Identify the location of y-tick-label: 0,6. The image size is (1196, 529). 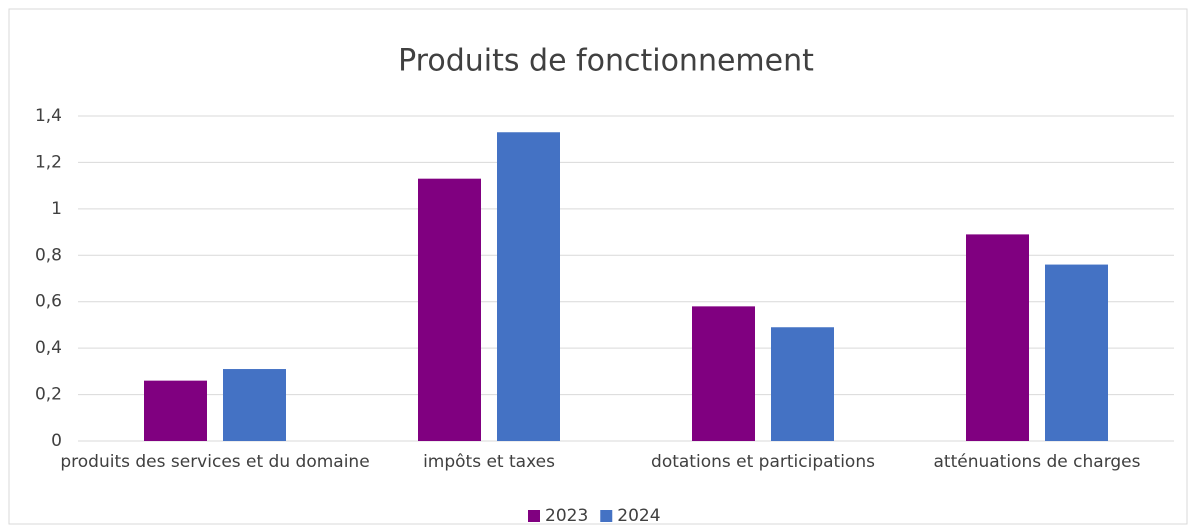
(48, 302).